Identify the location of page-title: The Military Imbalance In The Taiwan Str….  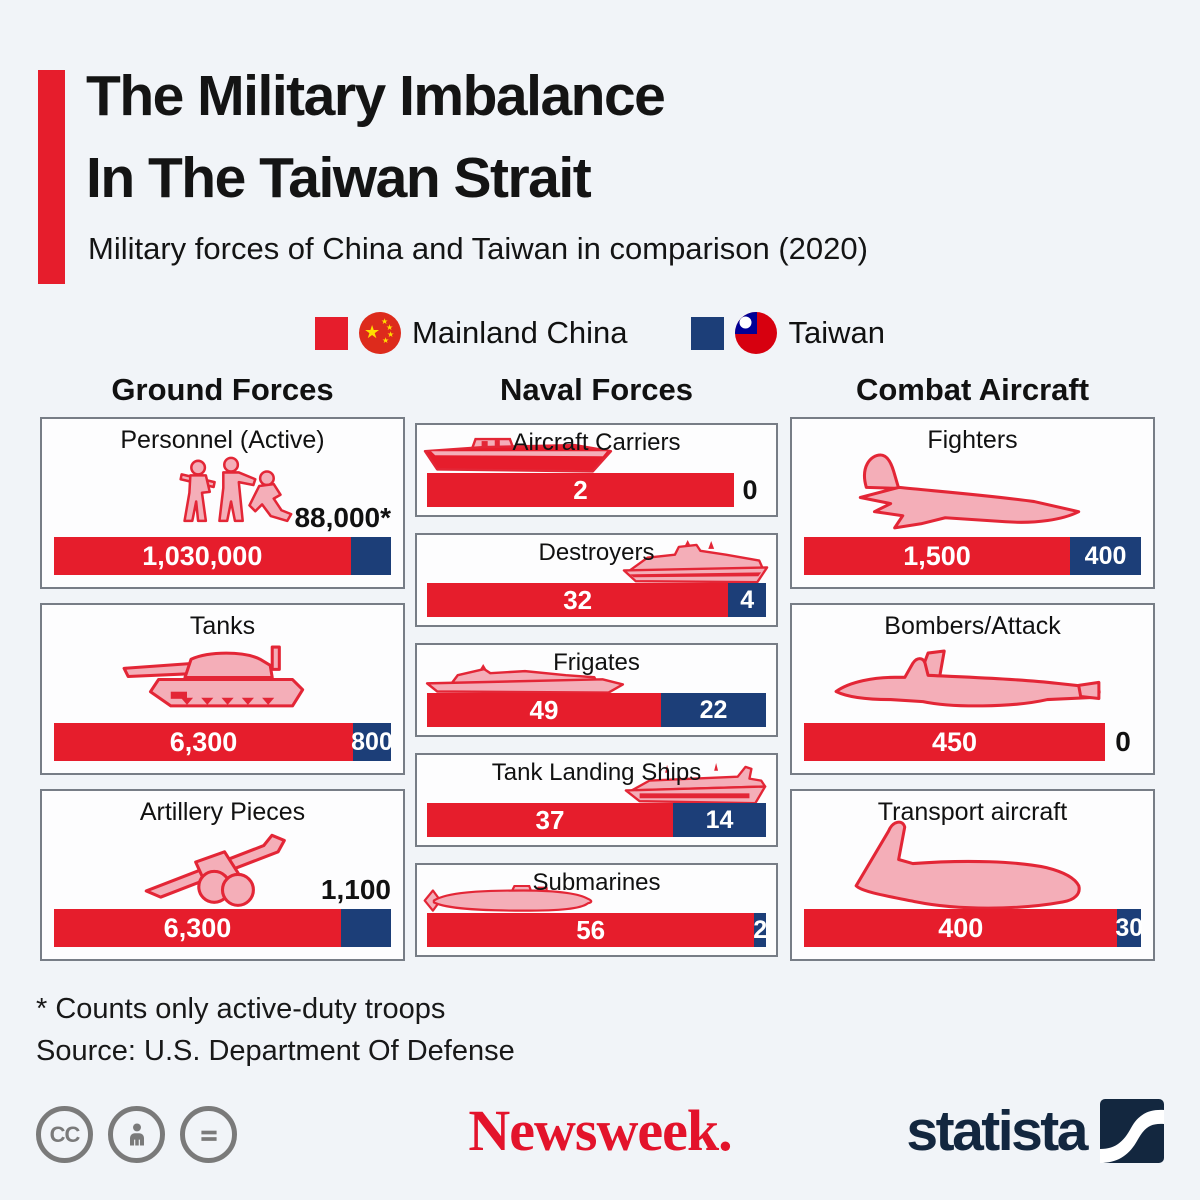
(376, 137).